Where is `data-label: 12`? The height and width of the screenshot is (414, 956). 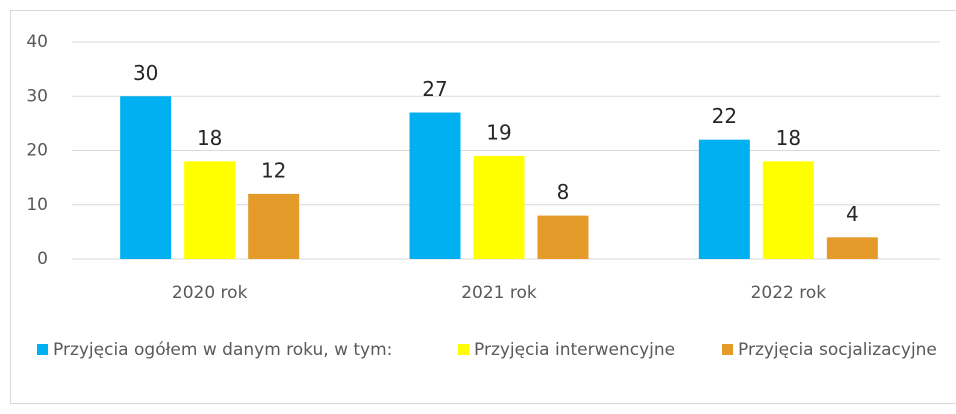 data-label: 12 is located at coordinates (273, 170).